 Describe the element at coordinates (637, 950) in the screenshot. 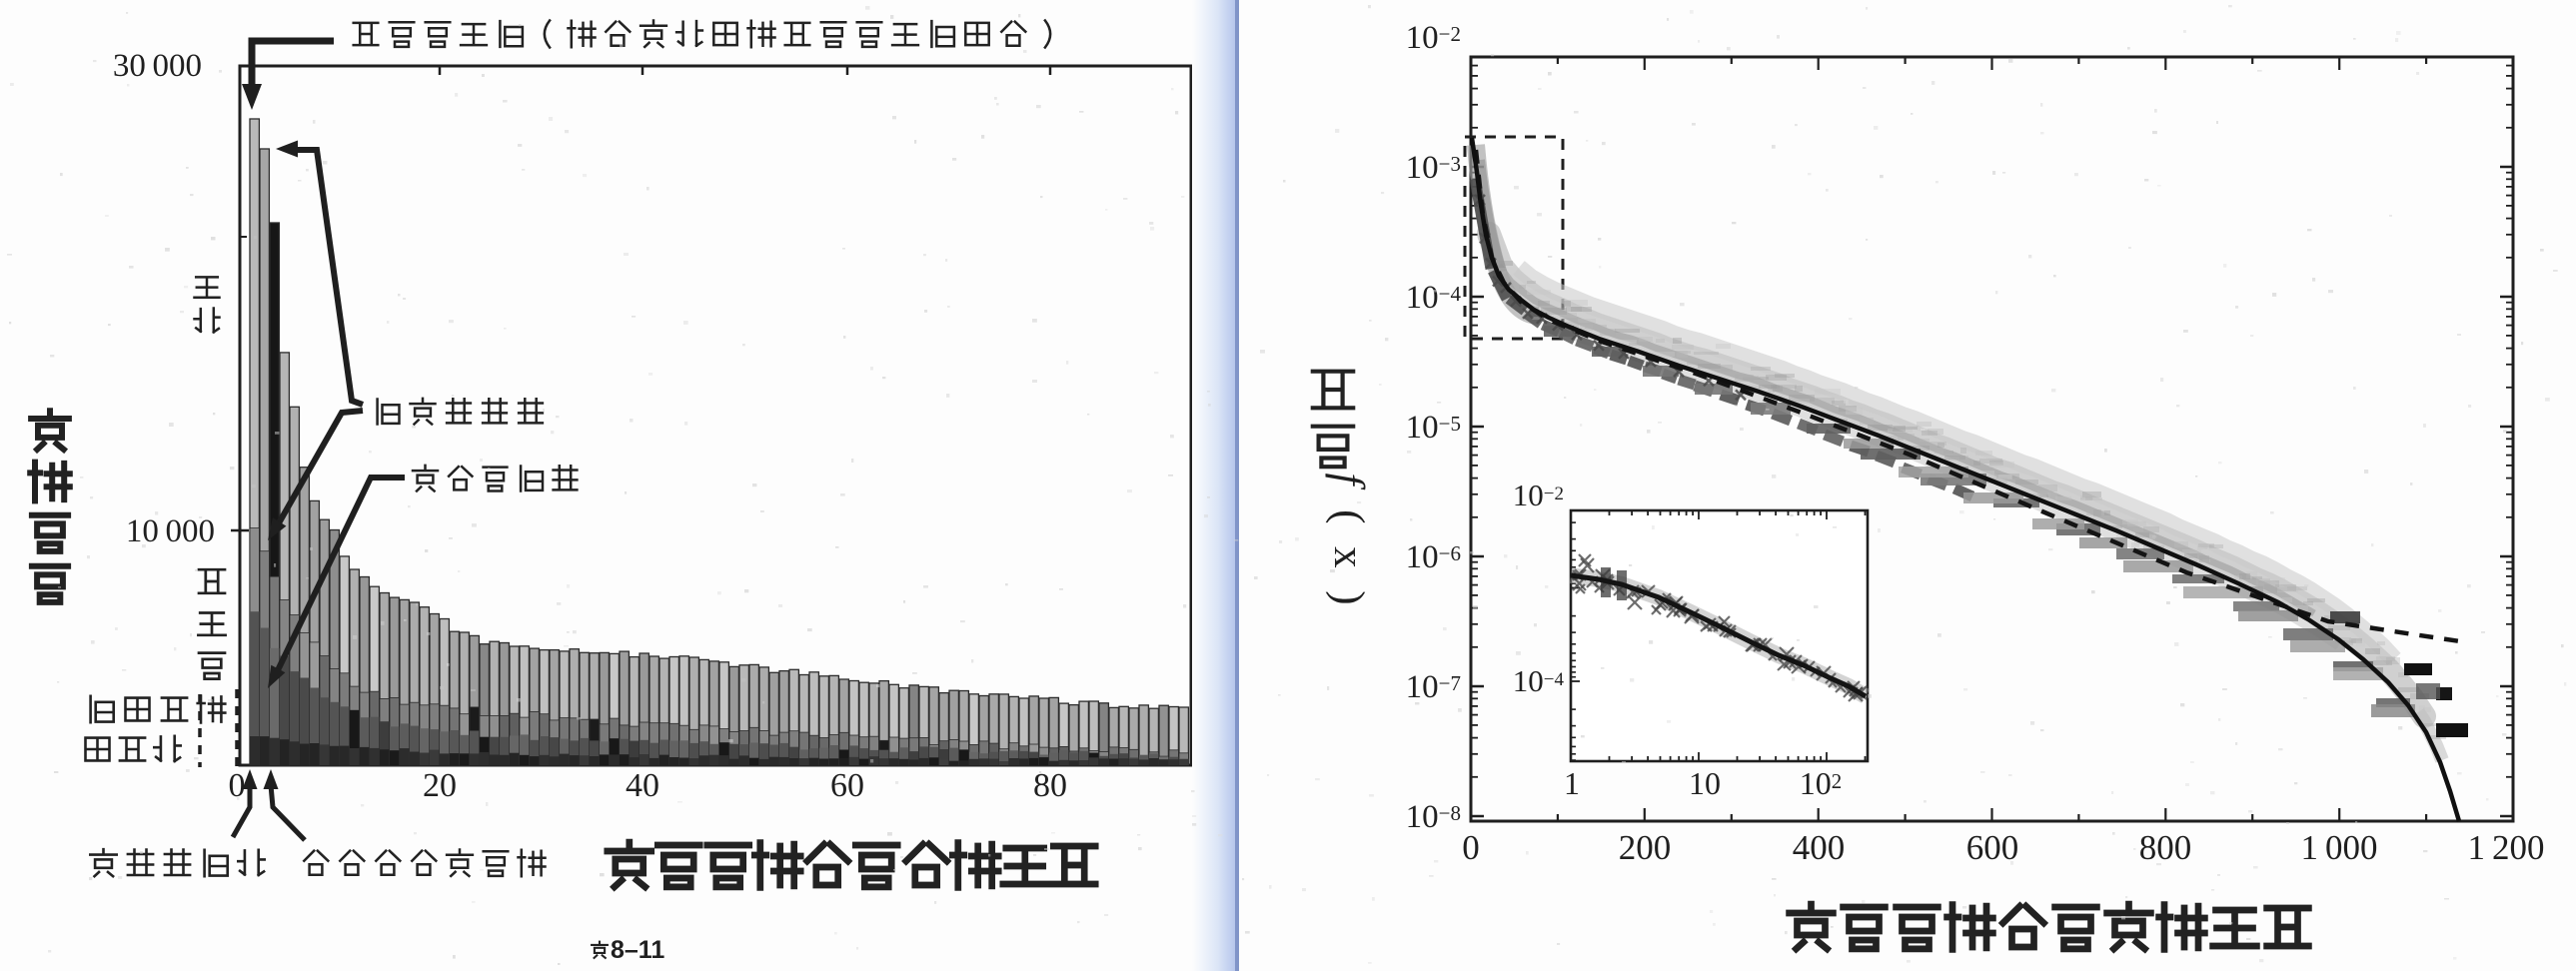

I see `svg-text: 8–11` at that location.